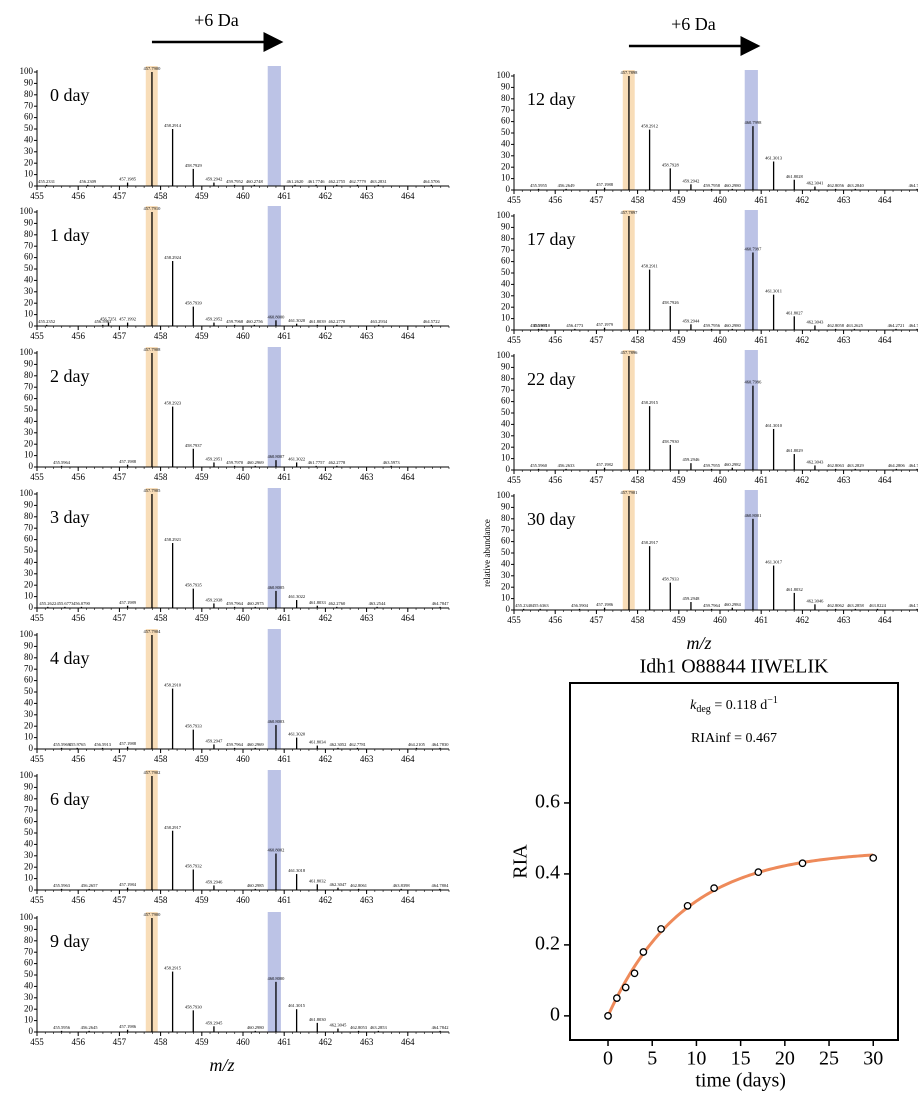 This screenshot has height=1116, width=918. I want to click on peak-label: 458.7937, so click(194, 445).